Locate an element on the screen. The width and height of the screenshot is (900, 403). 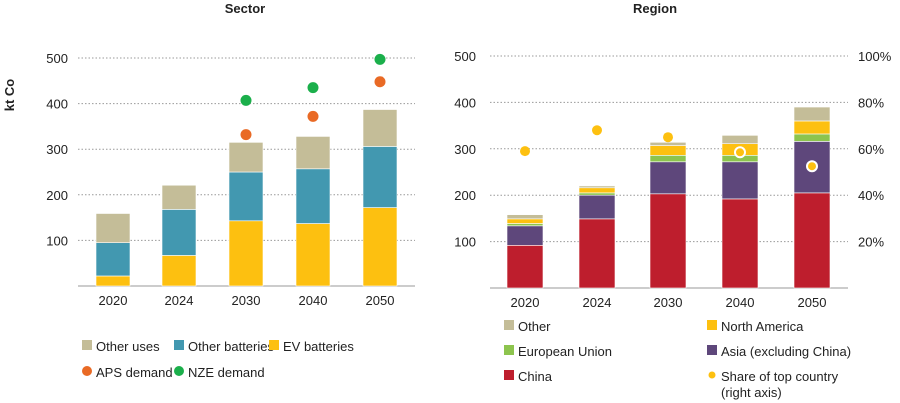
legend-label: North America is located at coordinates (762, 326).